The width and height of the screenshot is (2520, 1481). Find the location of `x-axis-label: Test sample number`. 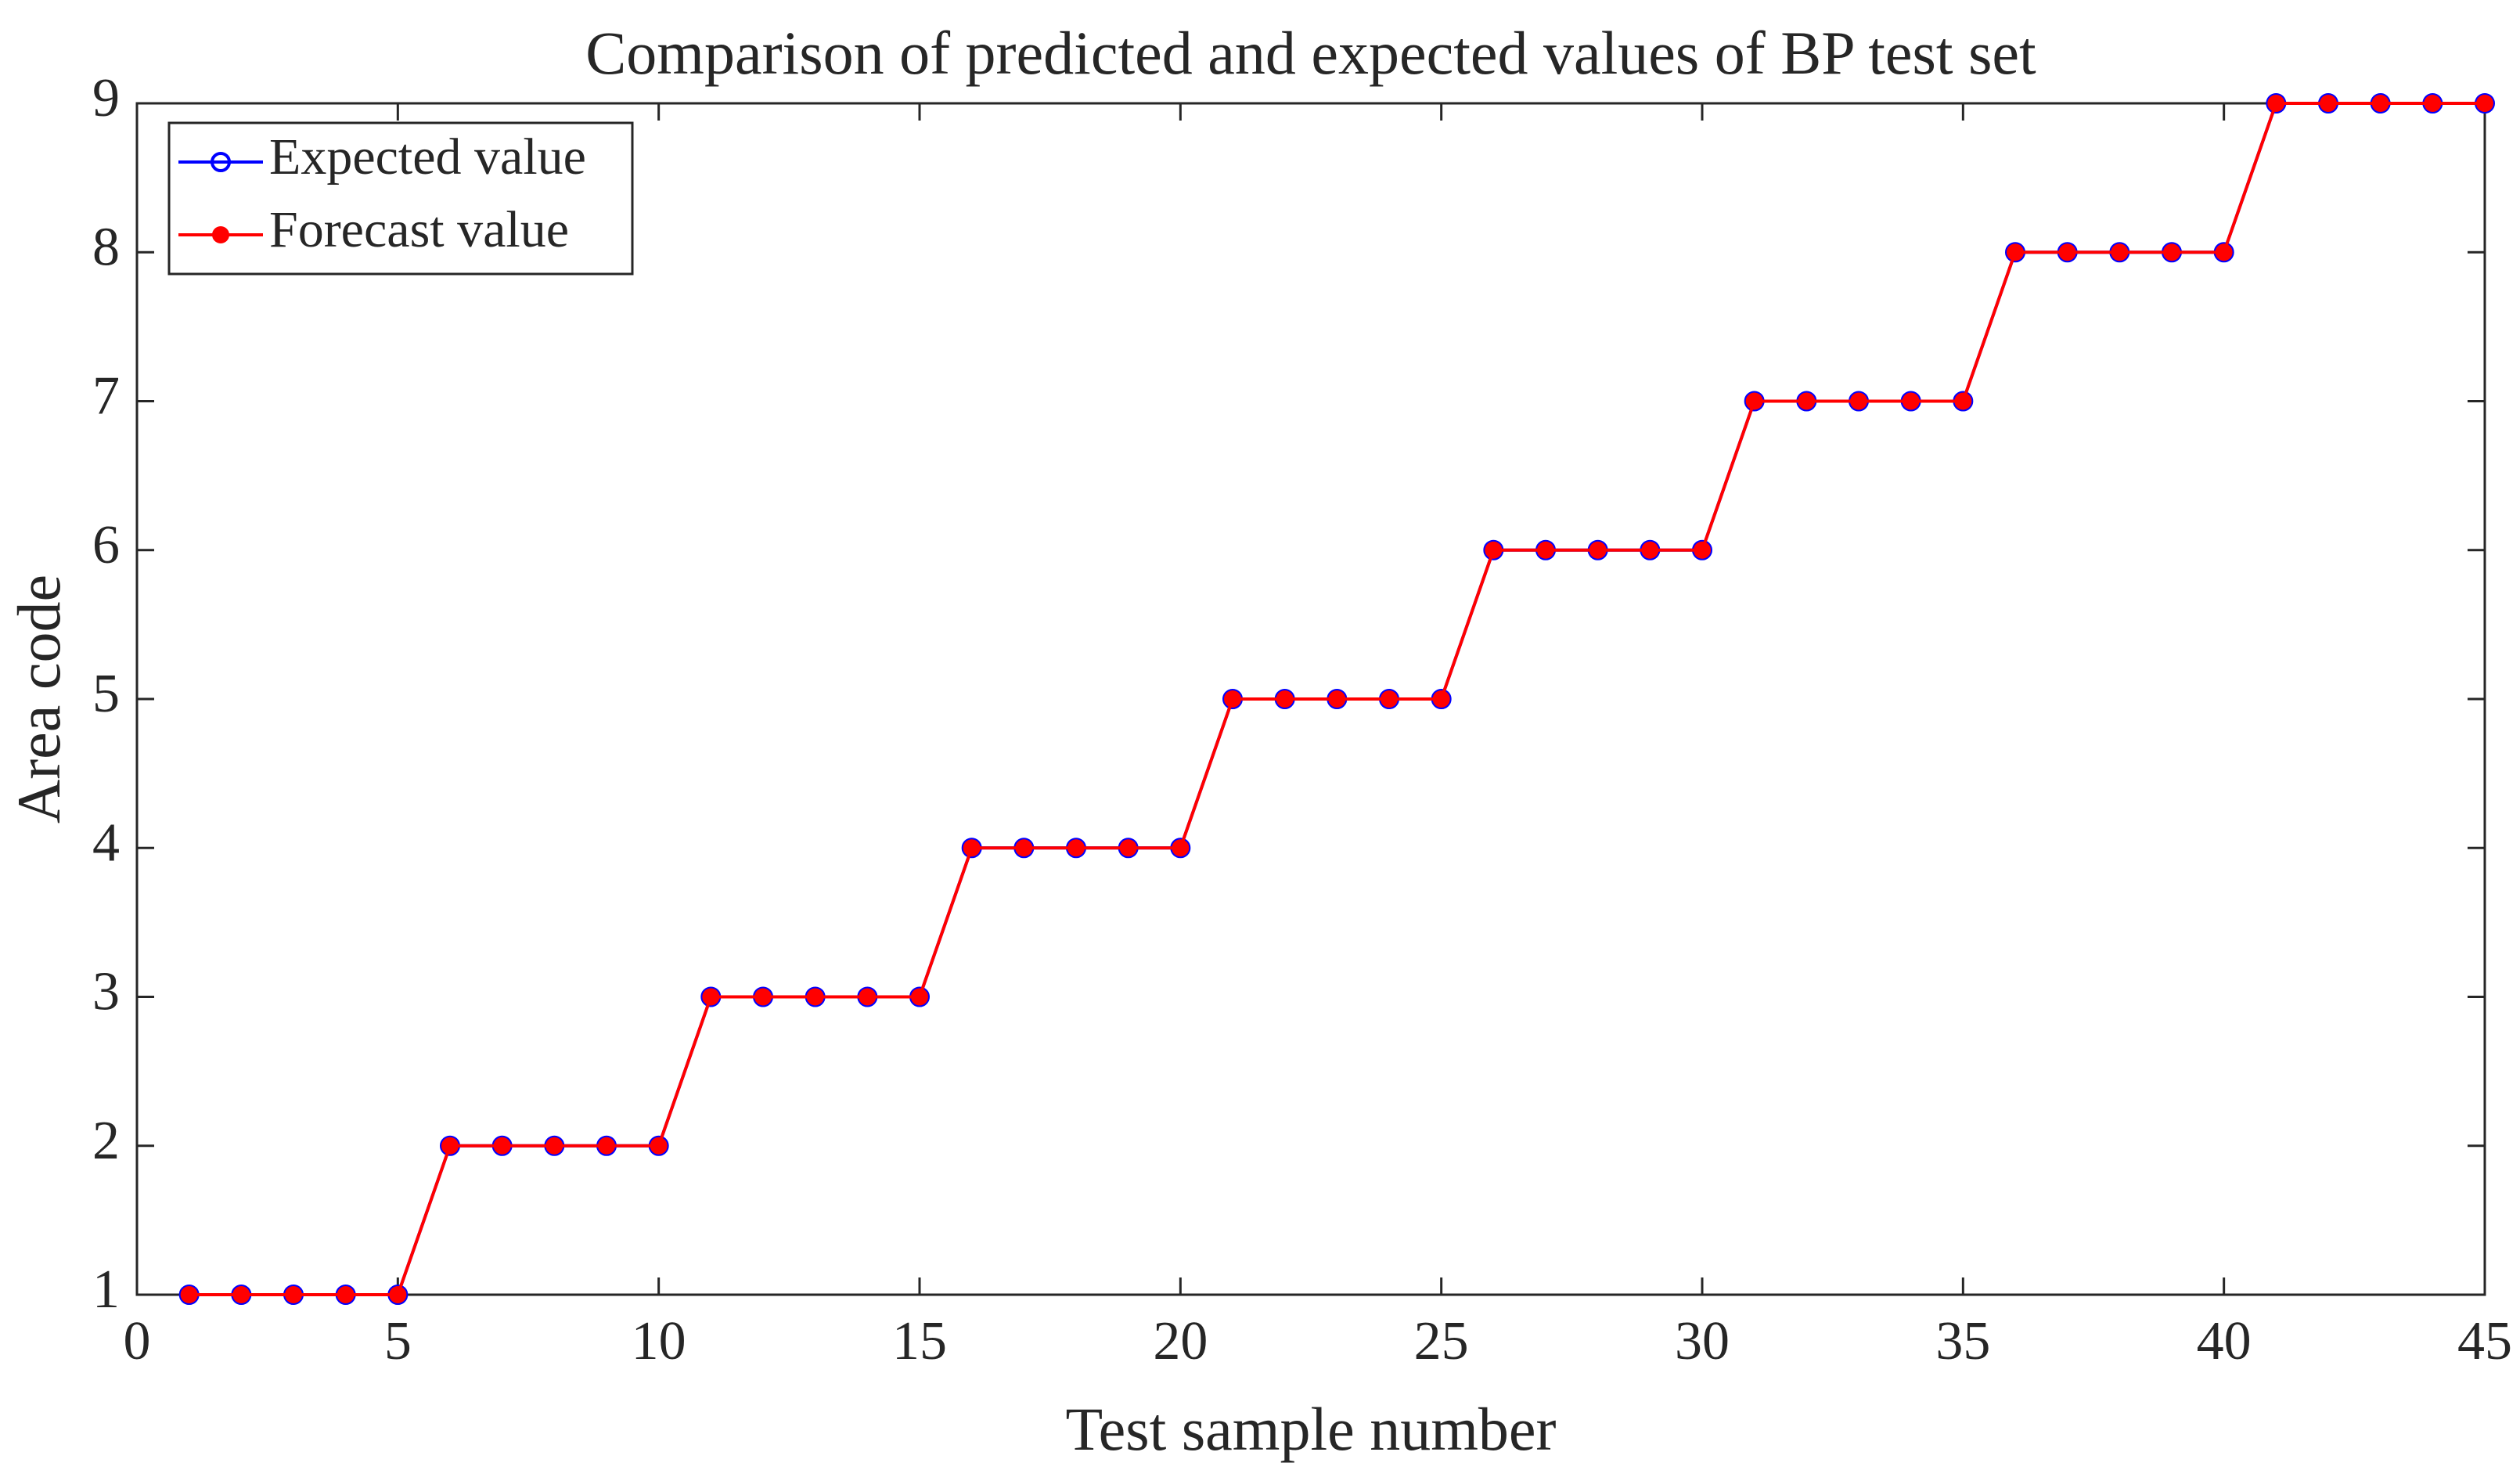

x-axis-label: Test sample number is located at coordinates (1310, 1429).